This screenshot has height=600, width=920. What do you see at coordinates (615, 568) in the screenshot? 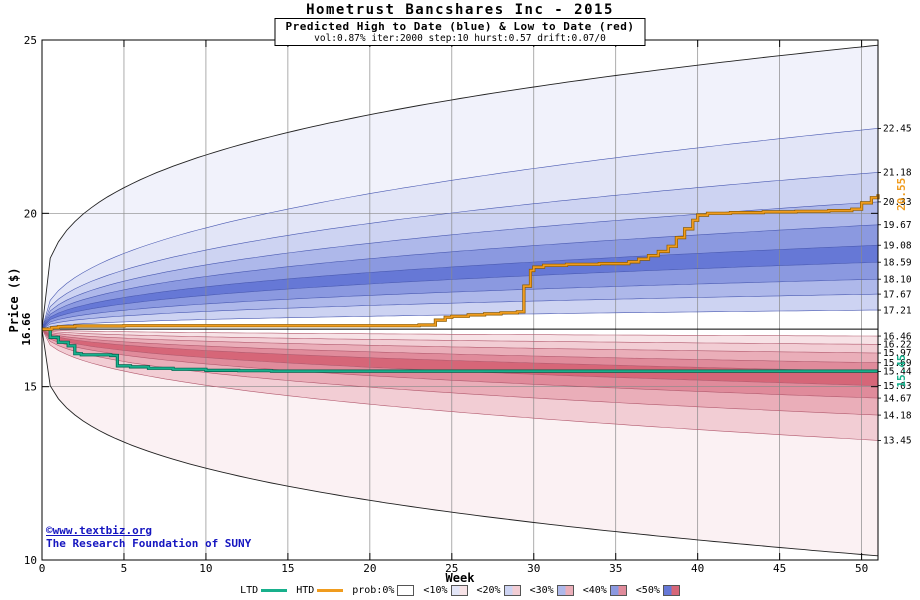
I see `x-tick-label-35: 35` at bounding box center [615, 568].